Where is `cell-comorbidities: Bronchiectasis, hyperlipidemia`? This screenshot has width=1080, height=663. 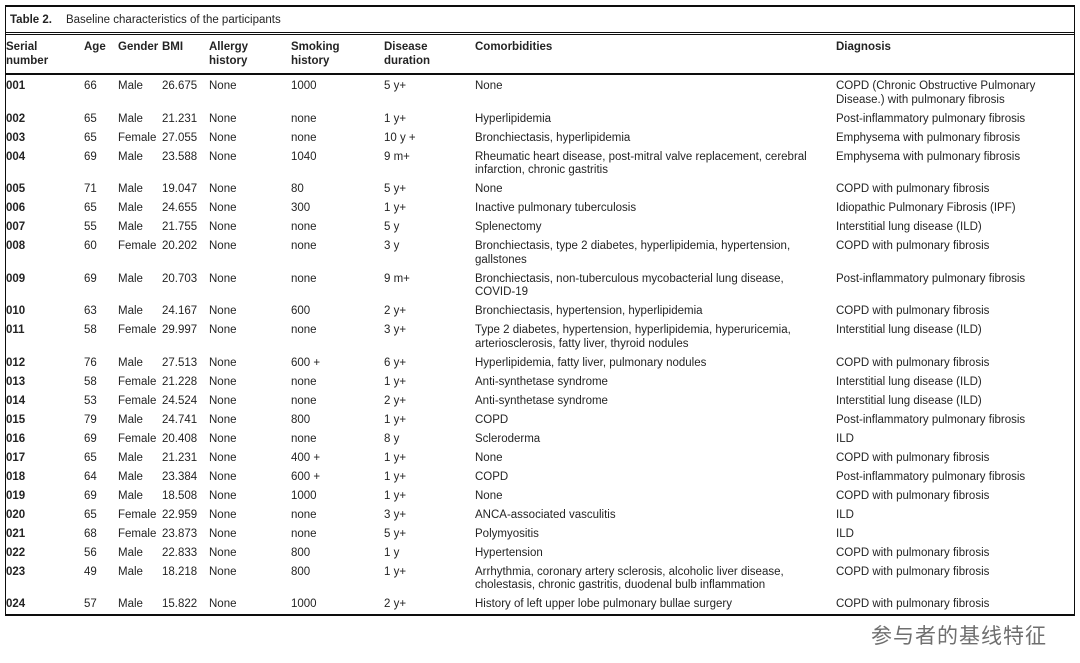 cell-comorbidities: Bronchiectasis, hyperlipidemia is located at coordinates (553, 137).